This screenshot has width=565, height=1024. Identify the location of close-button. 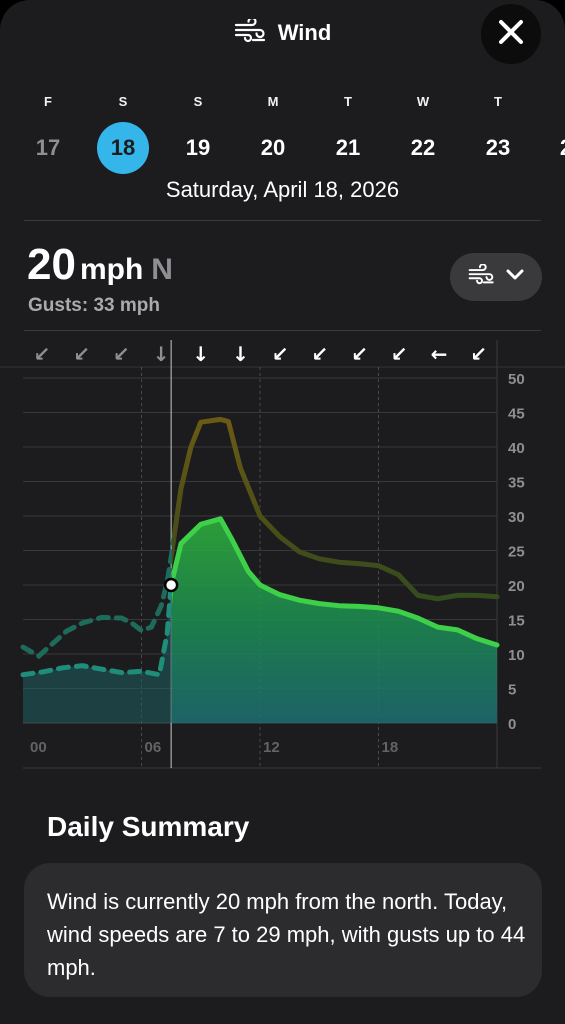
(511, 34).